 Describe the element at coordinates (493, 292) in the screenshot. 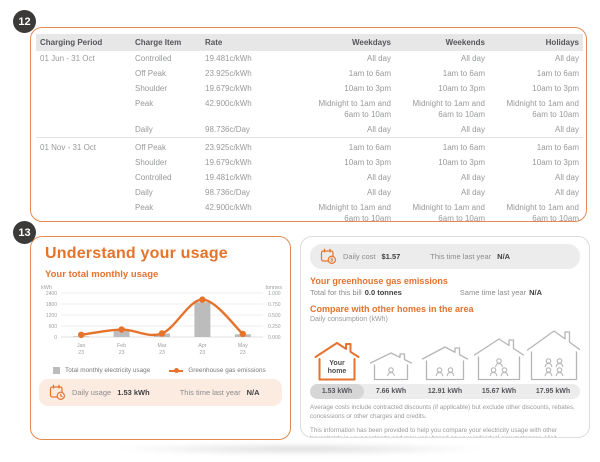

I see `ghg-last-year-label: Same time last year` at that location.